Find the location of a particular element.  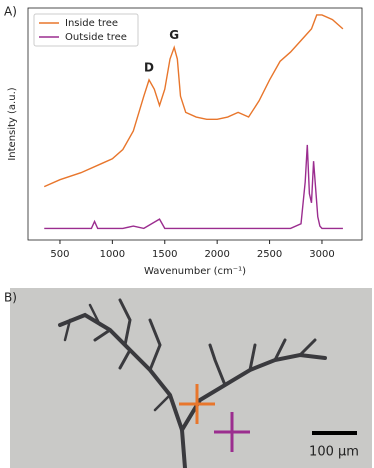

x-axis-label: Wavenumber (cm⁻¹) is located at coordinates (195, 271).